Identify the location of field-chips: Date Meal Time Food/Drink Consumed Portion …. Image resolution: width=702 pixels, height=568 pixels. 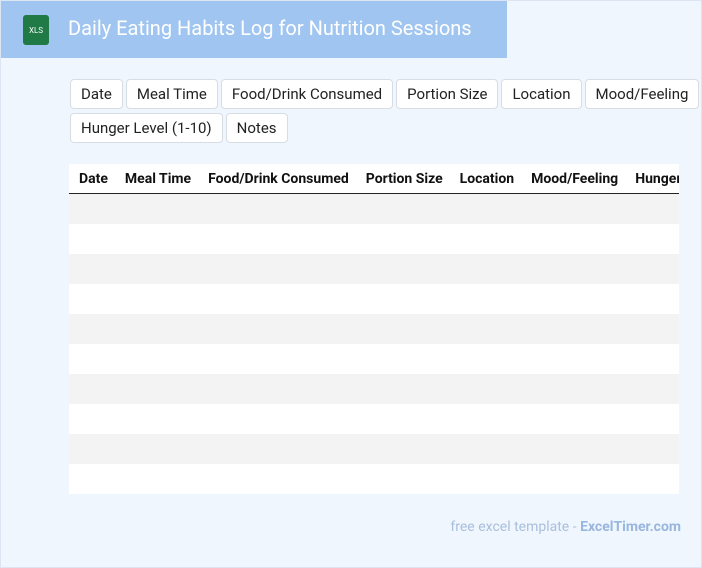
(385, 111).